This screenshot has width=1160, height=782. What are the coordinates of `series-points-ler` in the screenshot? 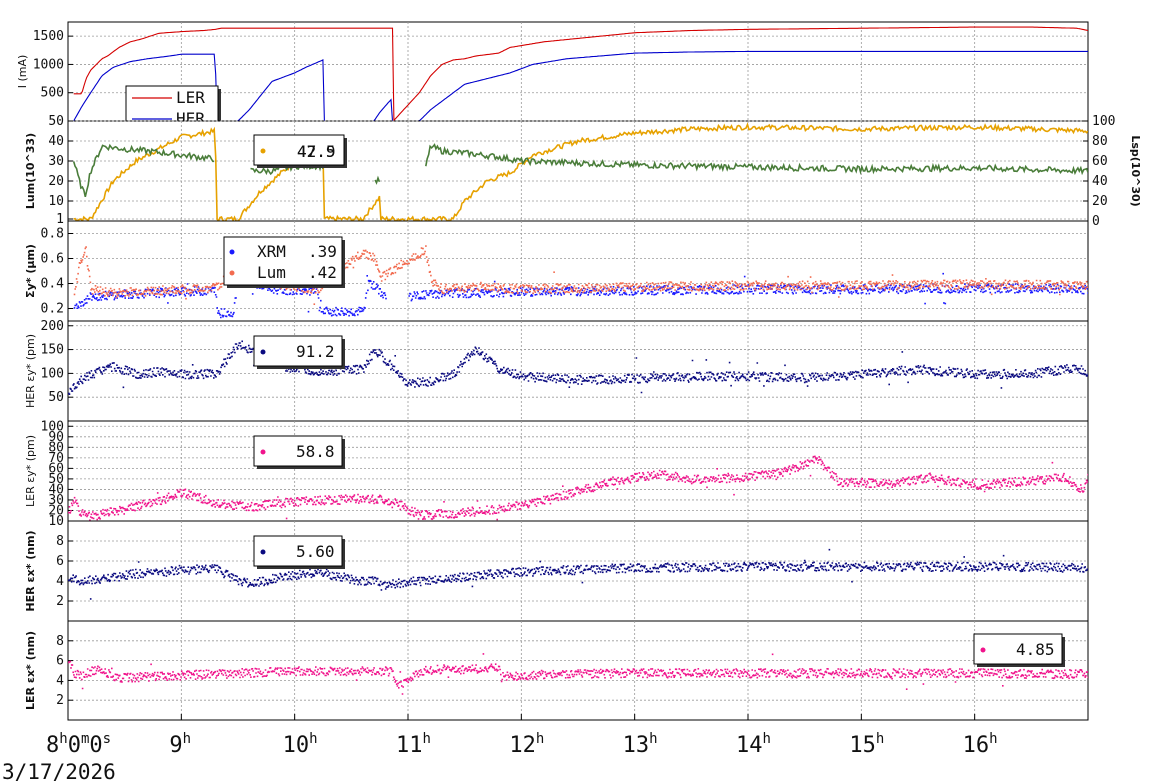 It's located at (578, 488).